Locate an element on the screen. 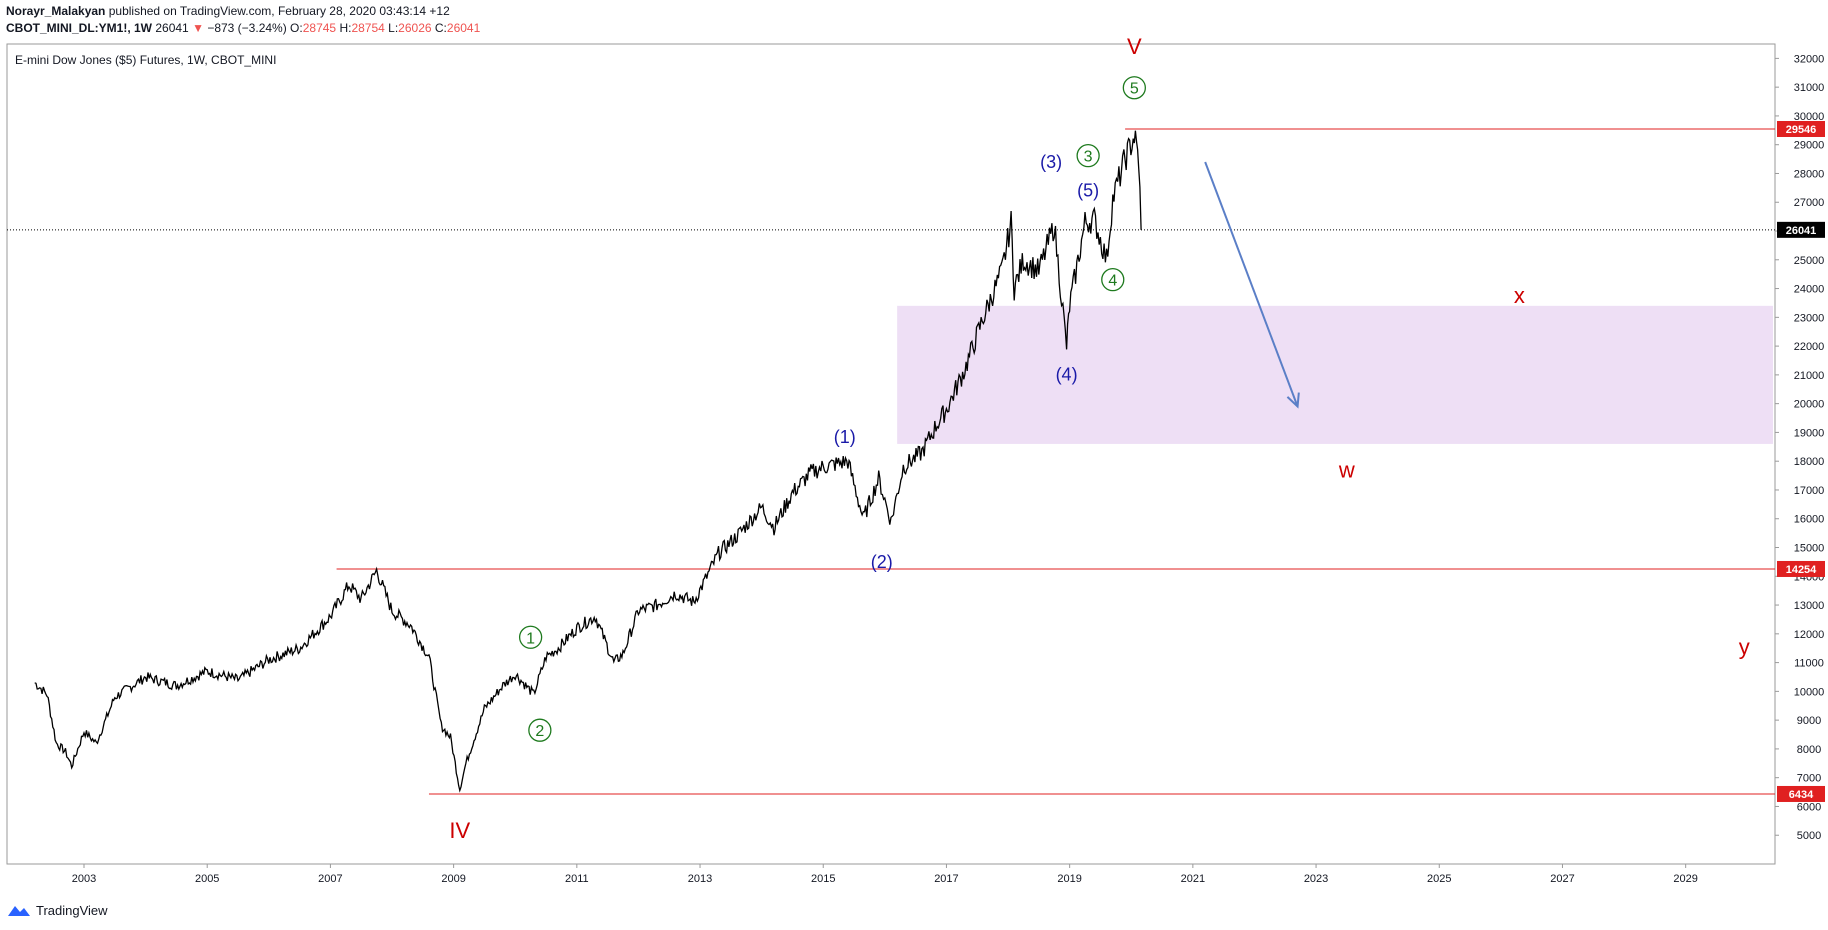  x-tick-label: 2003 is located at coordinates (84, 879).